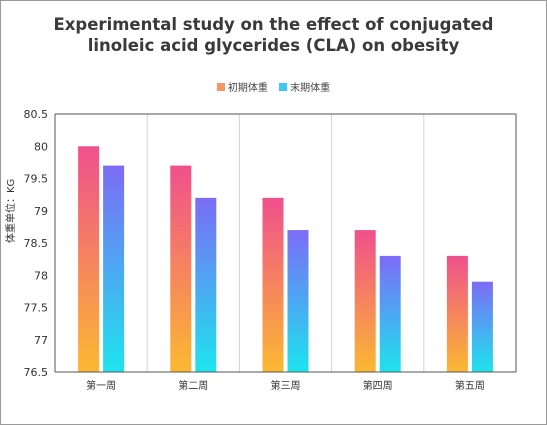 The height and width of the screenshot is (425, 547). Describe the element at coordinates (220, 86) in the screenshot. I see `legend-swatch-initial-weight` at that location.